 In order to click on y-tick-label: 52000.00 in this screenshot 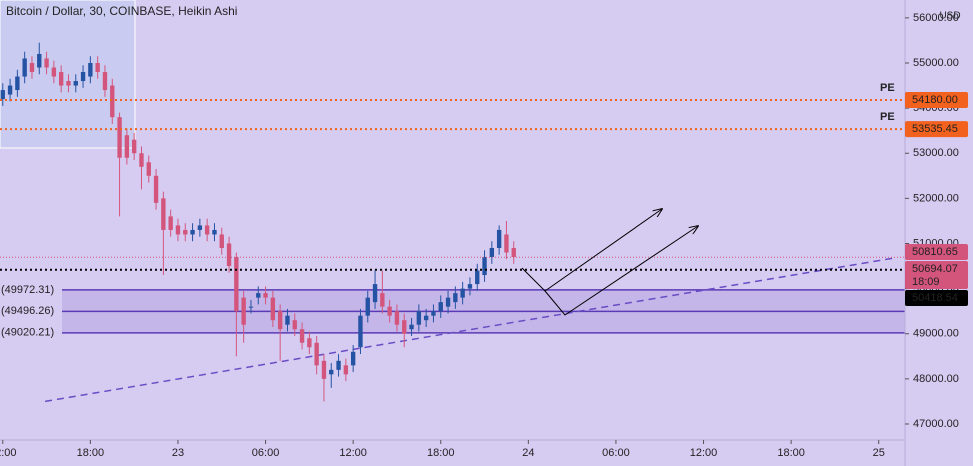, I will do `click(936, 198)`.